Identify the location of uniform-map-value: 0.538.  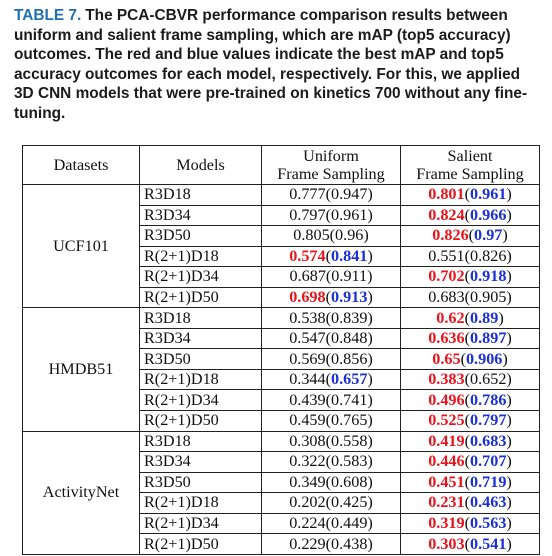
(307, 317).